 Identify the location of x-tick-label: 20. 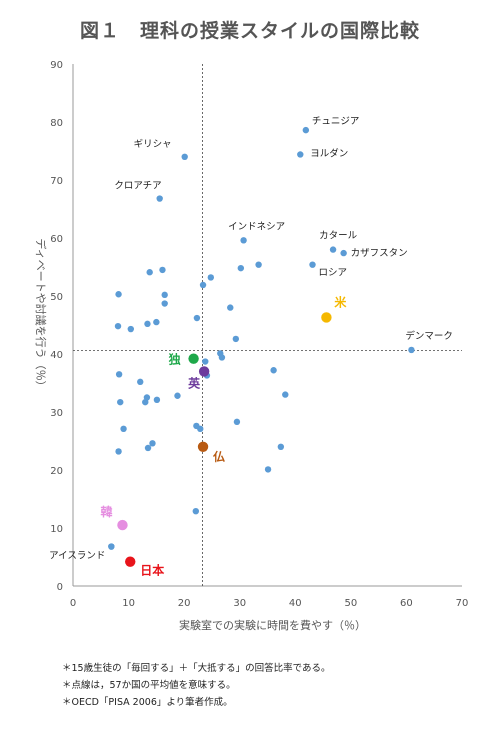
(184, 603).